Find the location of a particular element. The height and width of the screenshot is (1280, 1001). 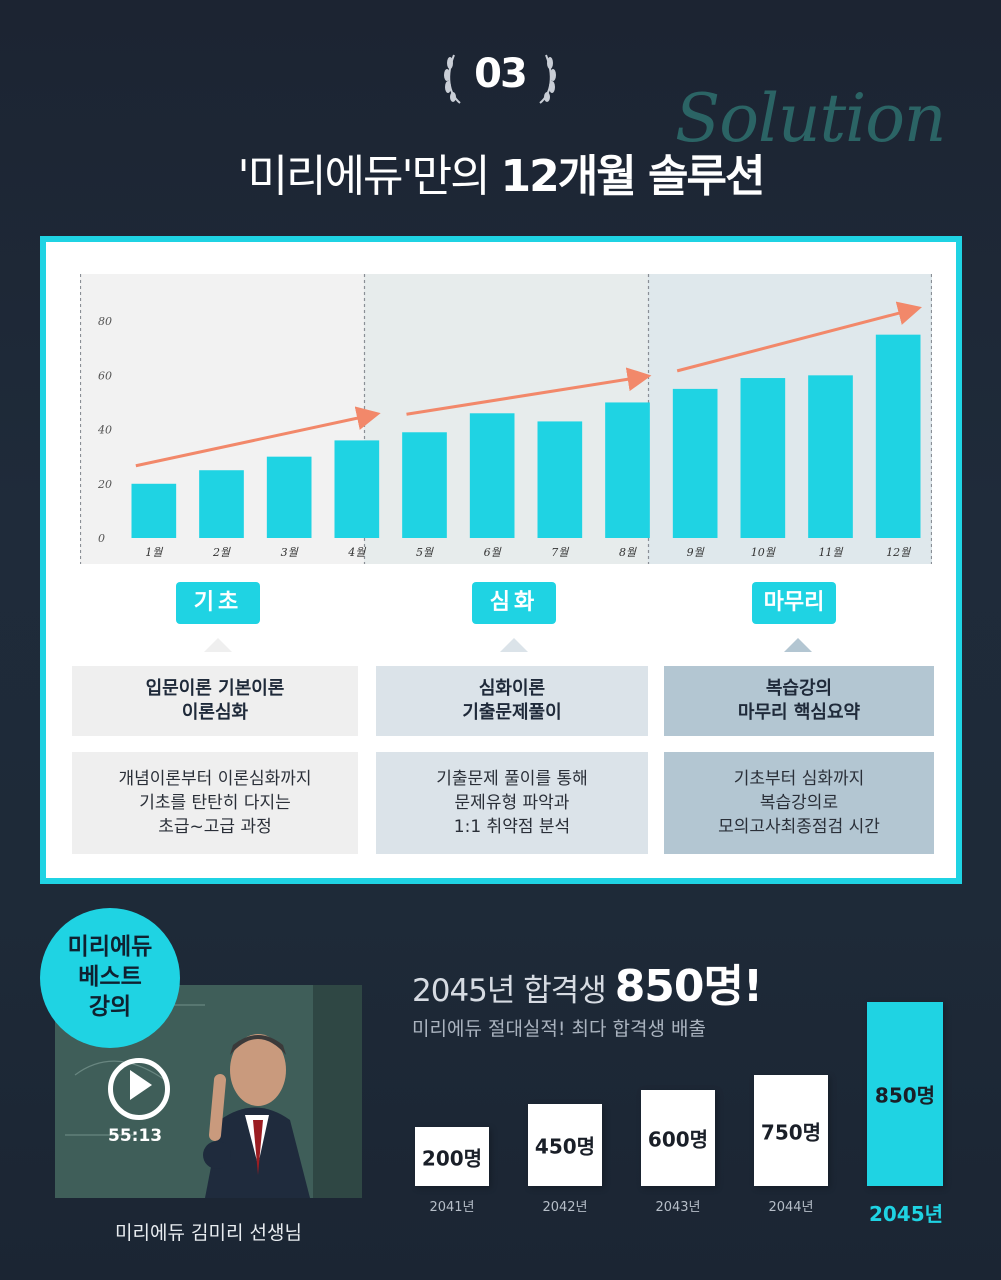

x-tick-label: 4월 is located at coordinates (356, 552).